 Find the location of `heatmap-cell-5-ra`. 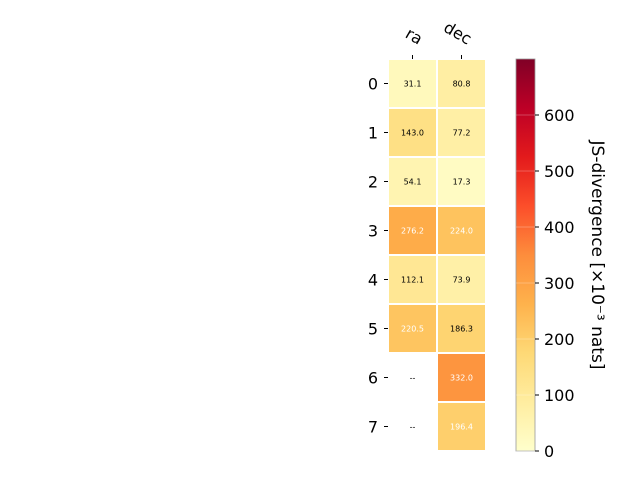

heatmap-cell-5-ra is located at coordinates (412, 328).